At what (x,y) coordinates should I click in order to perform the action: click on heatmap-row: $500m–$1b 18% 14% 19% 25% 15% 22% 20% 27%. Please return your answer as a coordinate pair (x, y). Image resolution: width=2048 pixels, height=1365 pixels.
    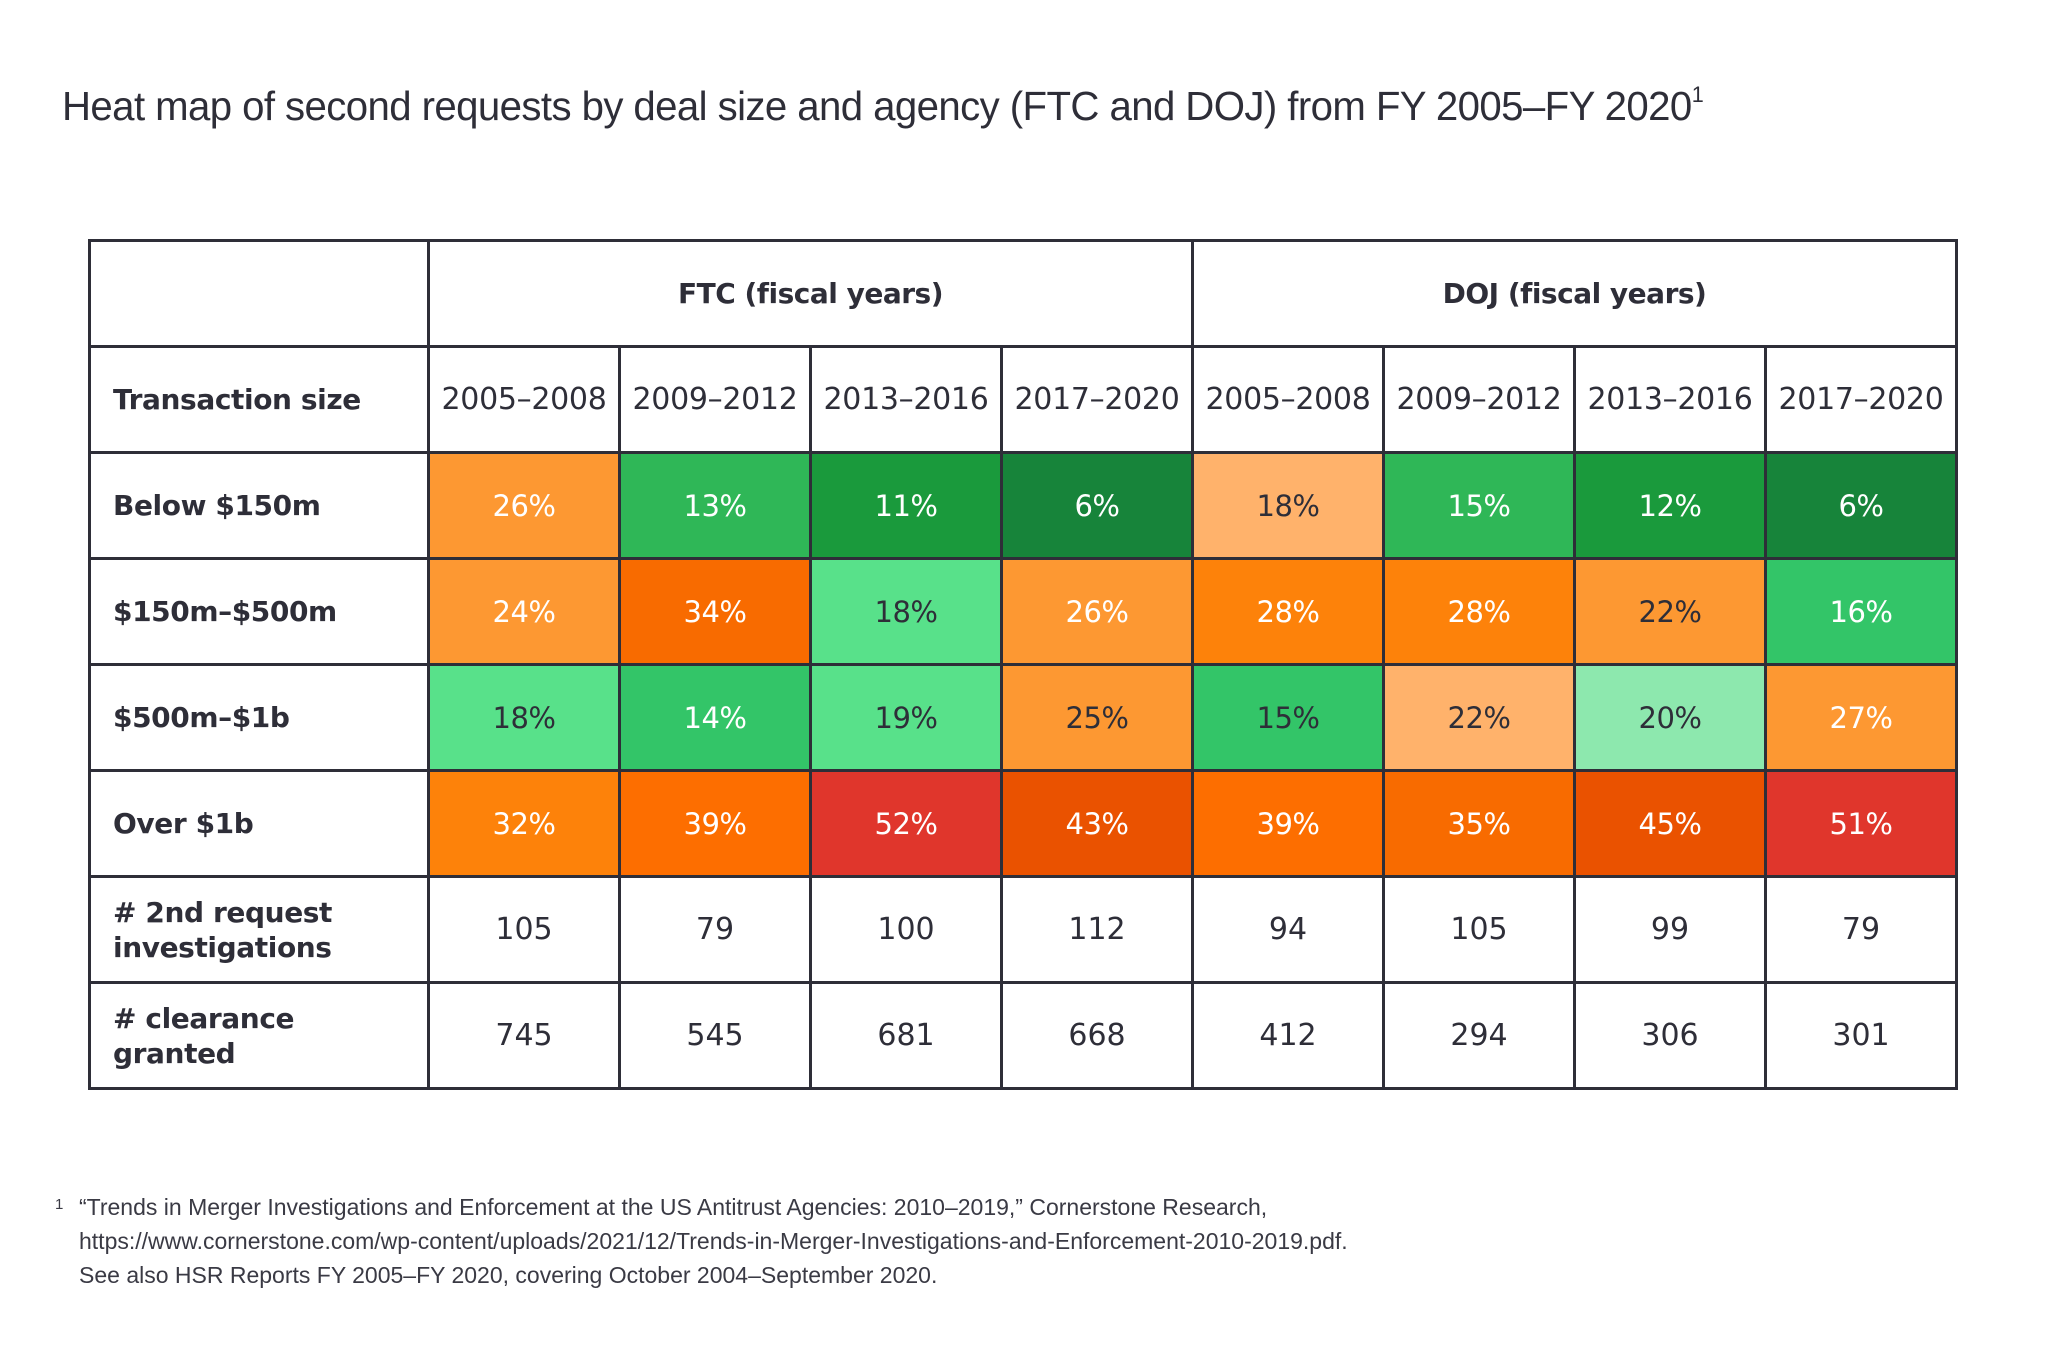
    Looking at the image, I should click on (1023, 717).